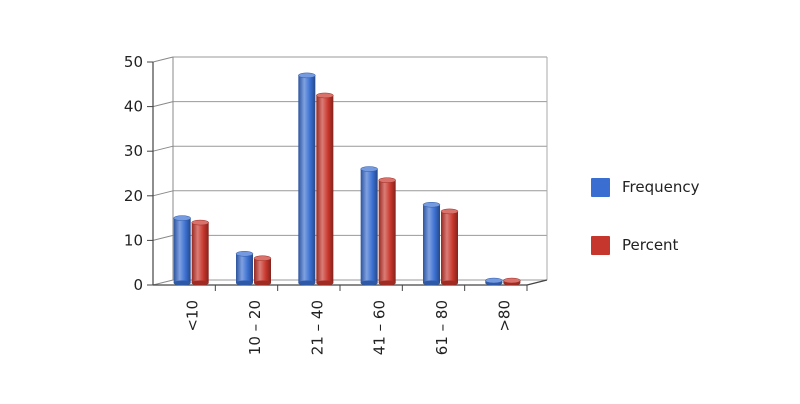  What do you see at coordinates (317, 327) in the screenshot?
I see `x-tick-label: 21 – 40` at bounding box center [317, 327].